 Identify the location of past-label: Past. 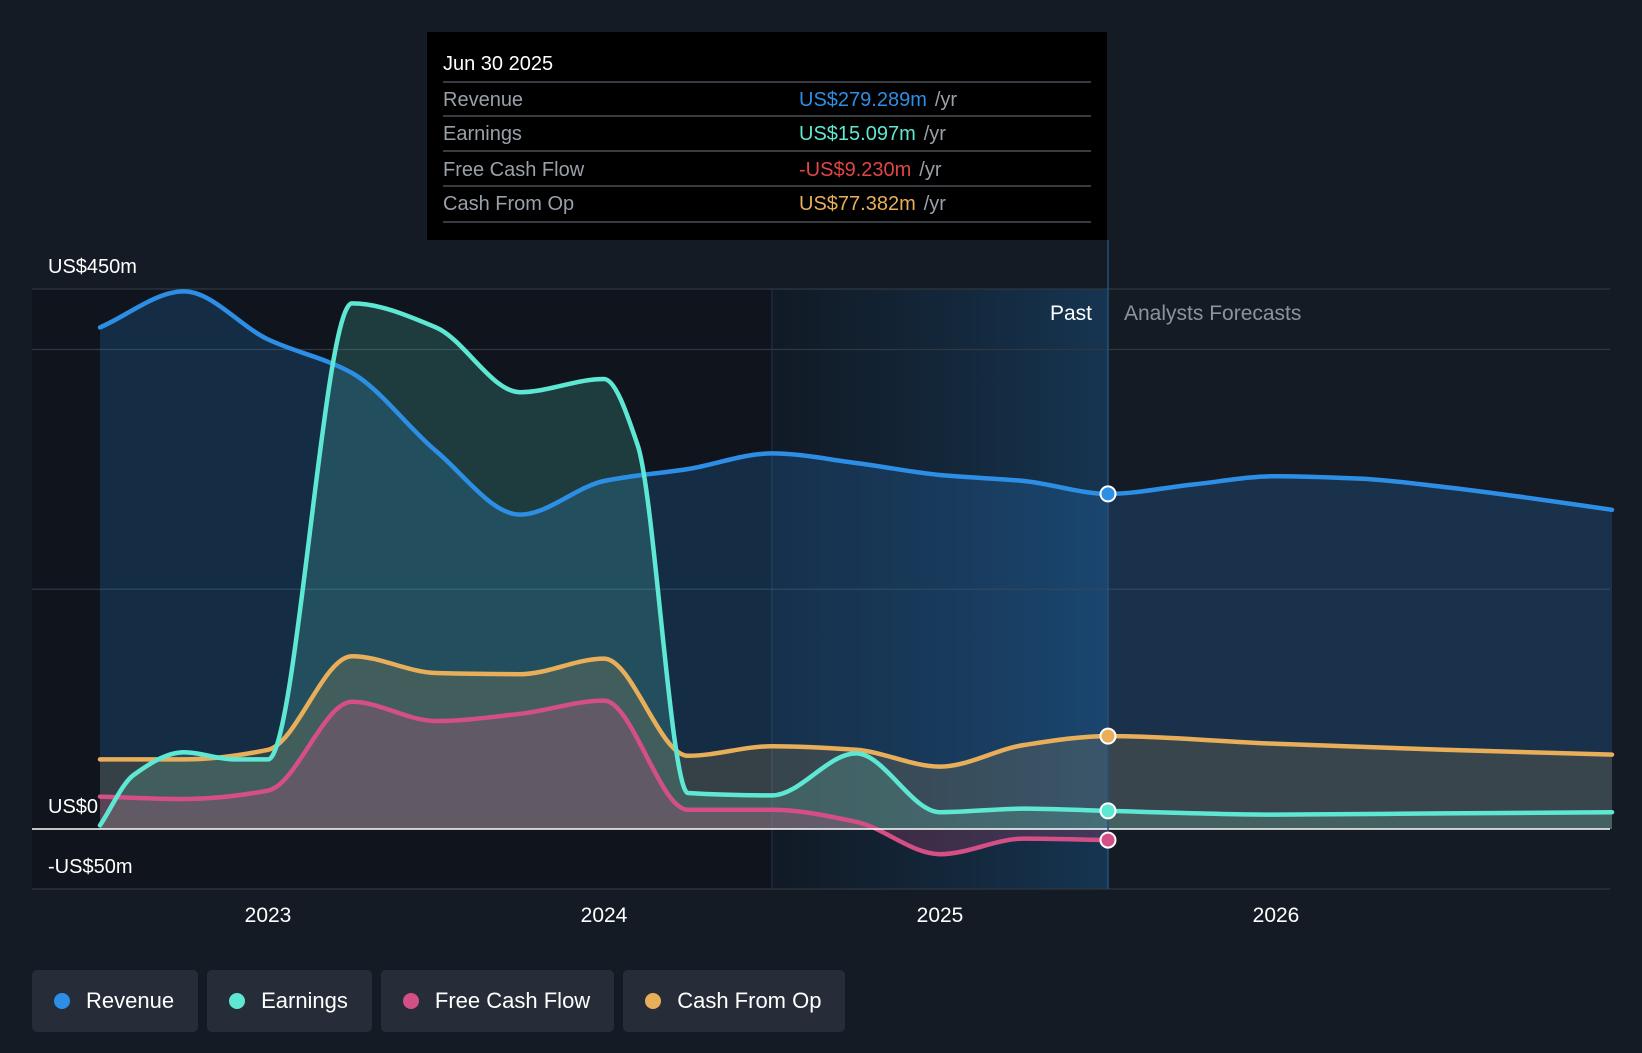
(1071, 313).